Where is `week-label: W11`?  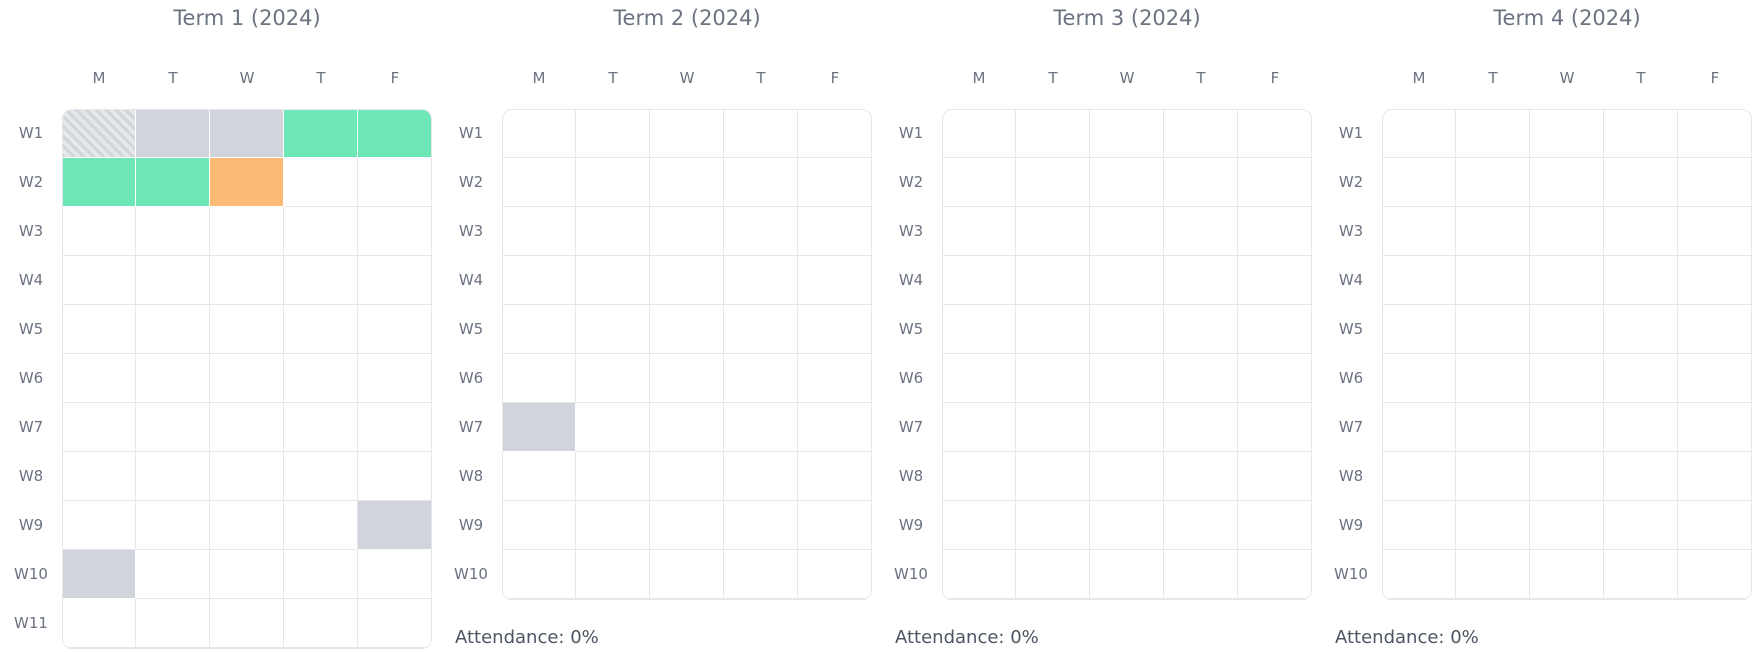
week-label: W11 is located at coordinates (31, 623).